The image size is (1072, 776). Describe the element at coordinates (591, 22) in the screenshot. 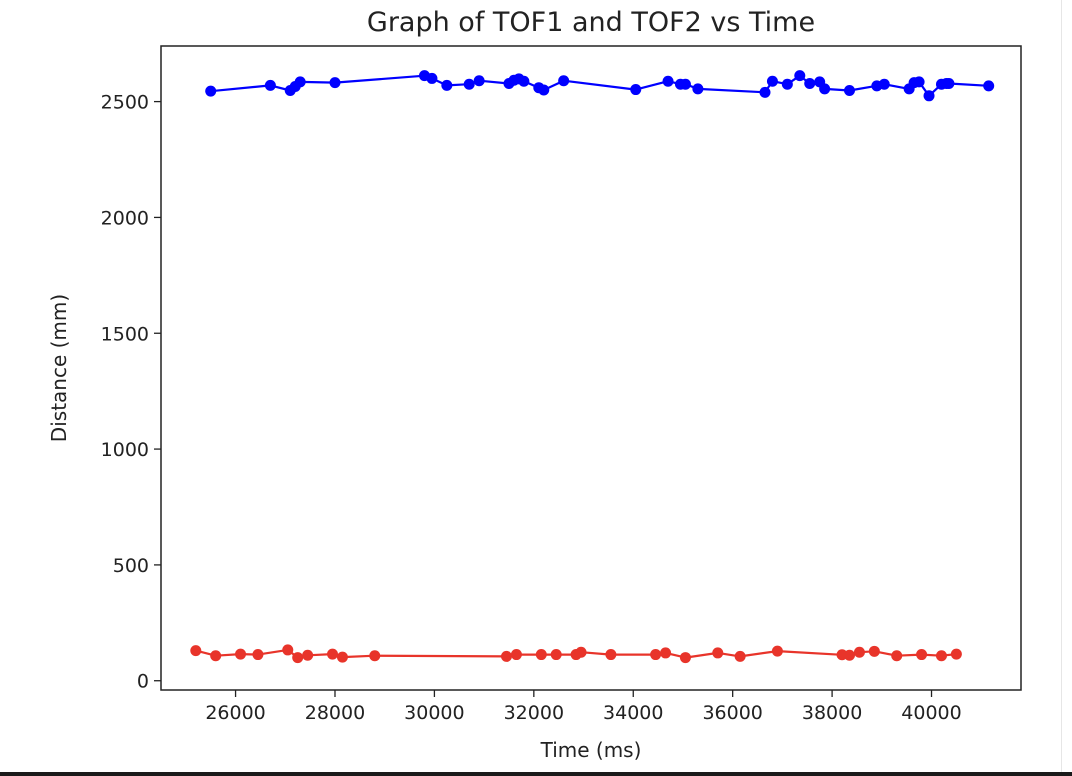

I see `chart-title: Graph of TOF1 and TOF2 vs Time` at that location.